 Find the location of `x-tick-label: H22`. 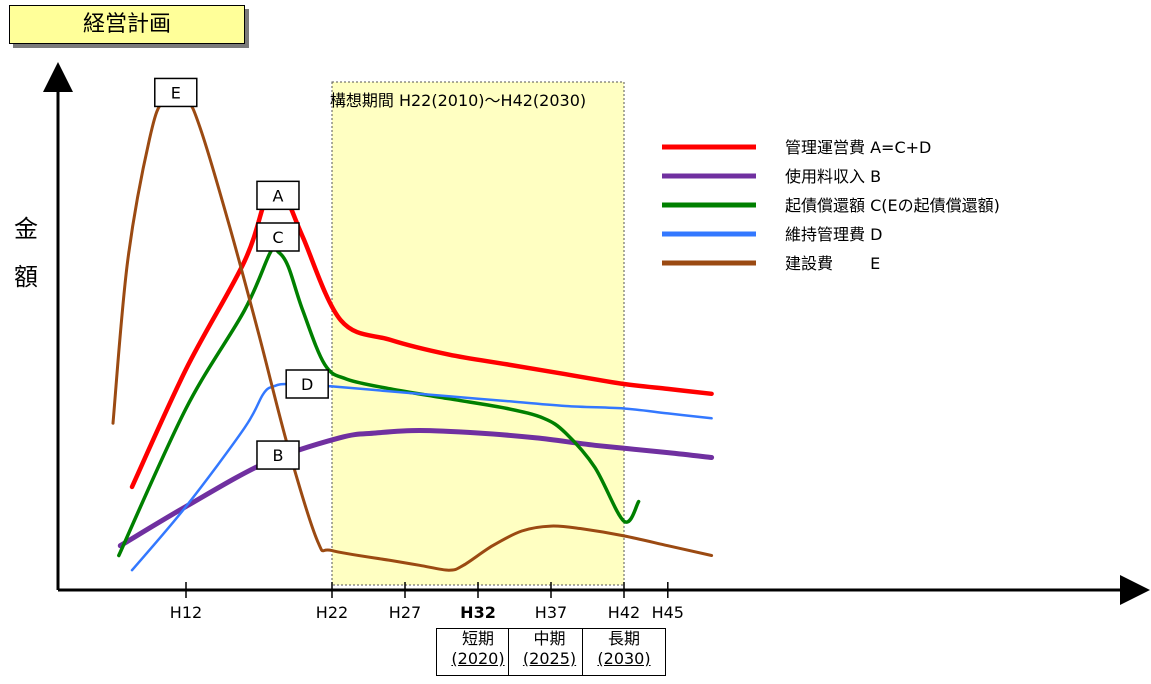

x-tick-label: H22 is located at coordinates (332, 612).